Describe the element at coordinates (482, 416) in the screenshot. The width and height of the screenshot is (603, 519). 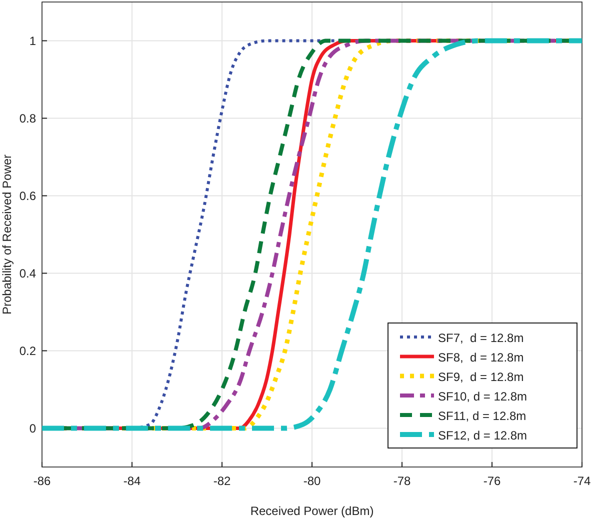
I see `legend-label: SF11, d = 12.8m` at that location.